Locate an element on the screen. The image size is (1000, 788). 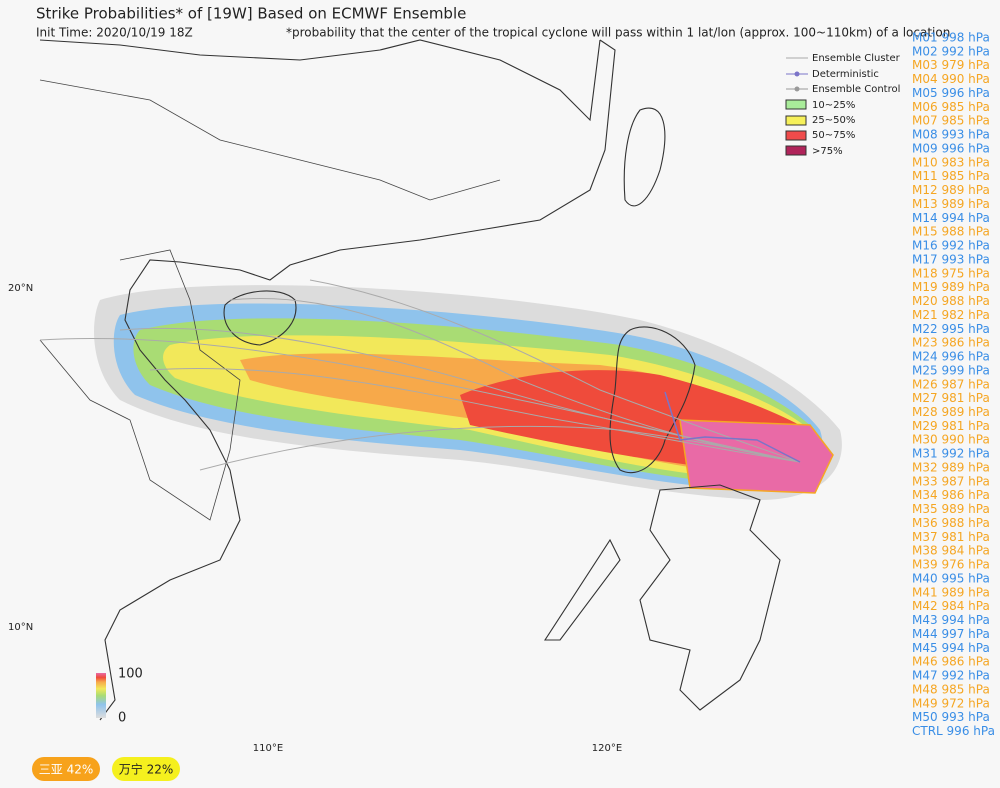
member-pressure: M29 981 hPa is located at coordinates (951, 426).